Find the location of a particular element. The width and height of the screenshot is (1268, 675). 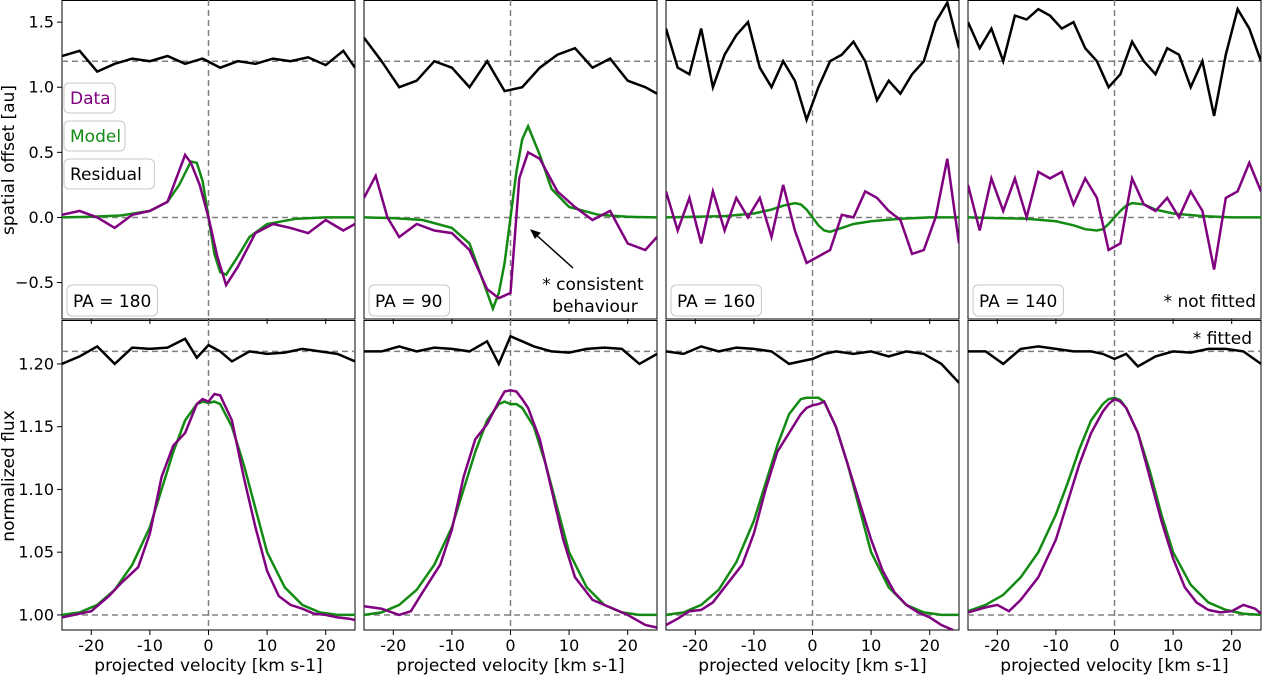

pa-label: PA = 140 is located at coordinates (1018, 302).